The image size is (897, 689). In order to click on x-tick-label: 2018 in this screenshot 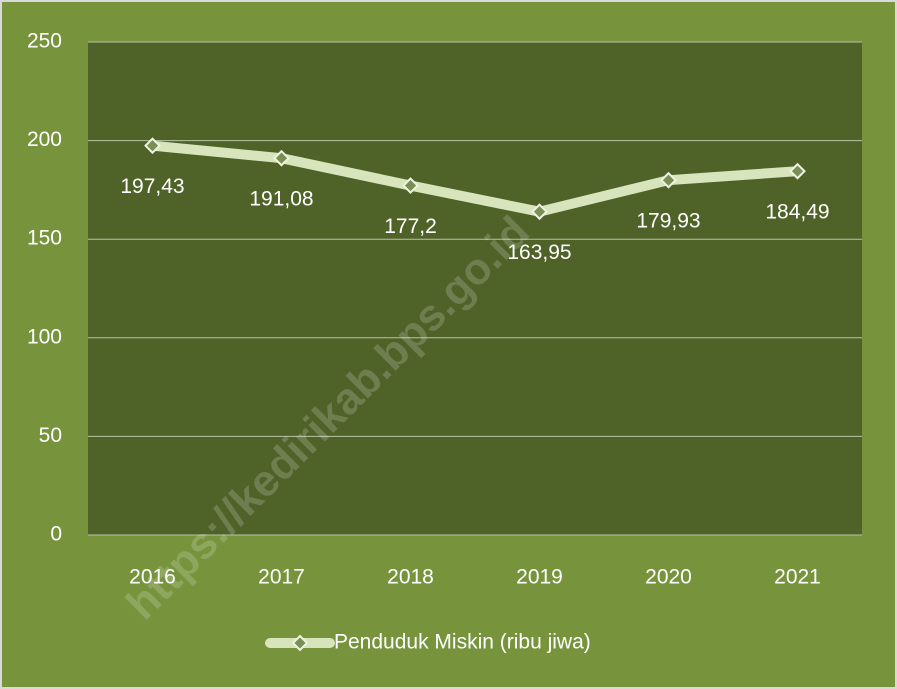, I will do `click(410, 577)`.